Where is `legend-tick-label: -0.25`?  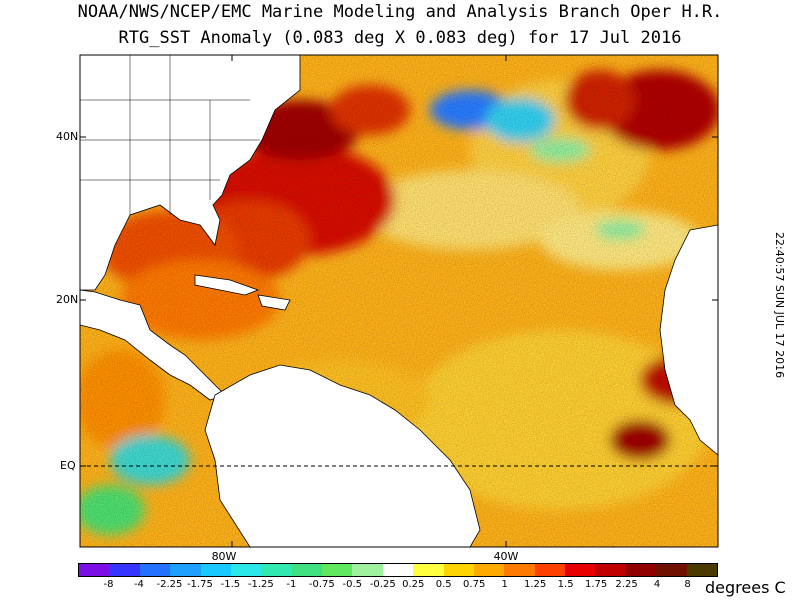 legend-tick-label: -0.25 is located at coordinates (382, 584).